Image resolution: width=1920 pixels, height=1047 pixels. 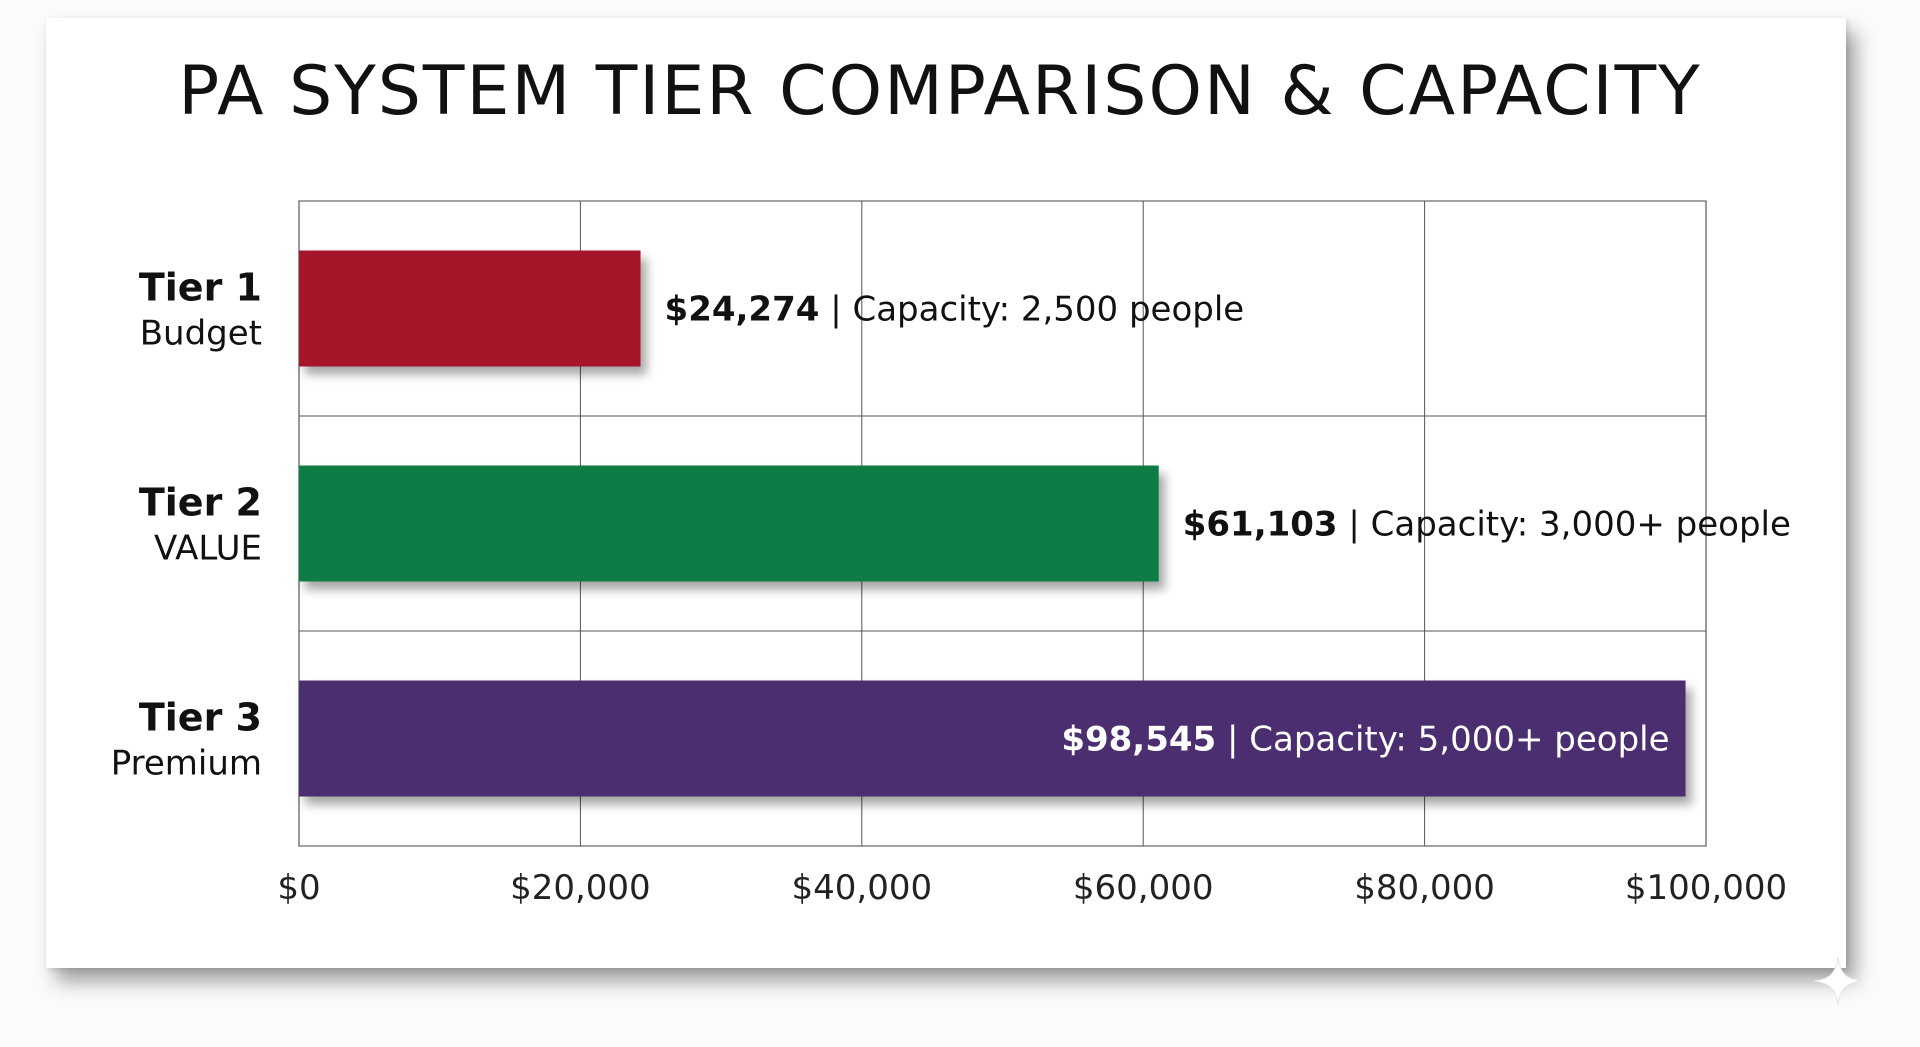 I want to click on x-tick-label: $80,000, so click(x=1424, y=888).